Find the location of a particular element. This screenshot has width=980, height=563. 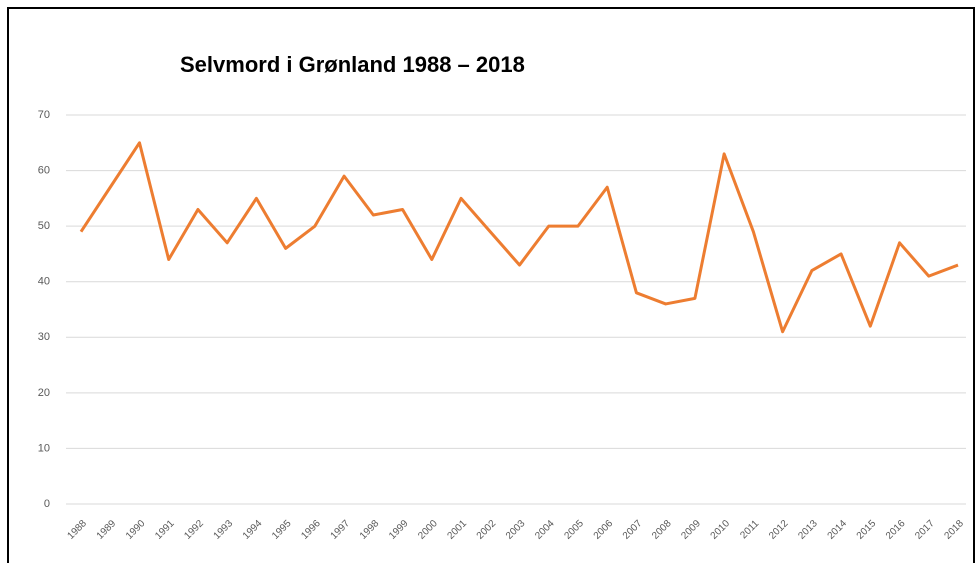

chart-title: Selvmord i Grønland 1988 – 2018 is located at coordinates (352, 64).